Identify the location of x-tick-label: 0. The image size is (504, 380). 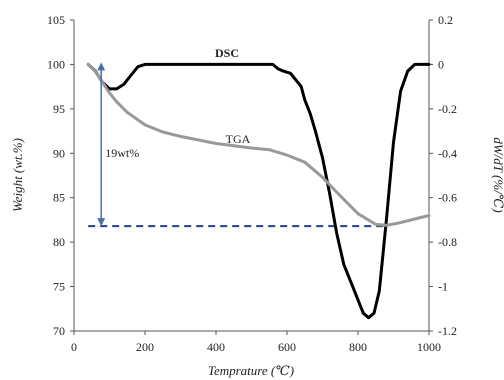
(74, 347).